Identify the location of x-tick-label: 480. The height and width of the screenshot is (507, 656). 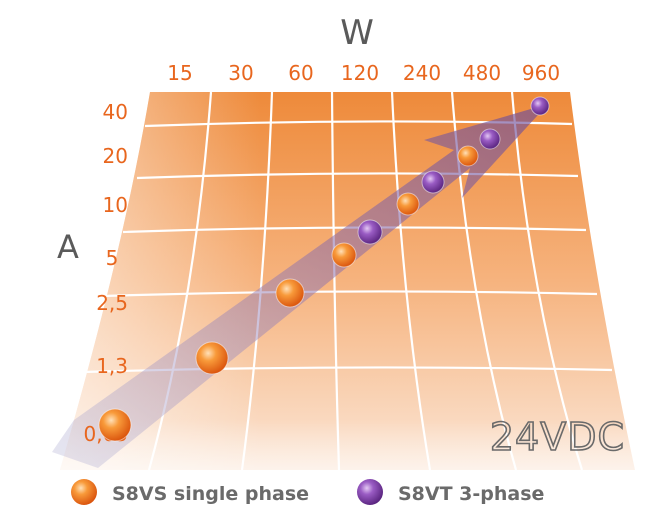
(482, 73).